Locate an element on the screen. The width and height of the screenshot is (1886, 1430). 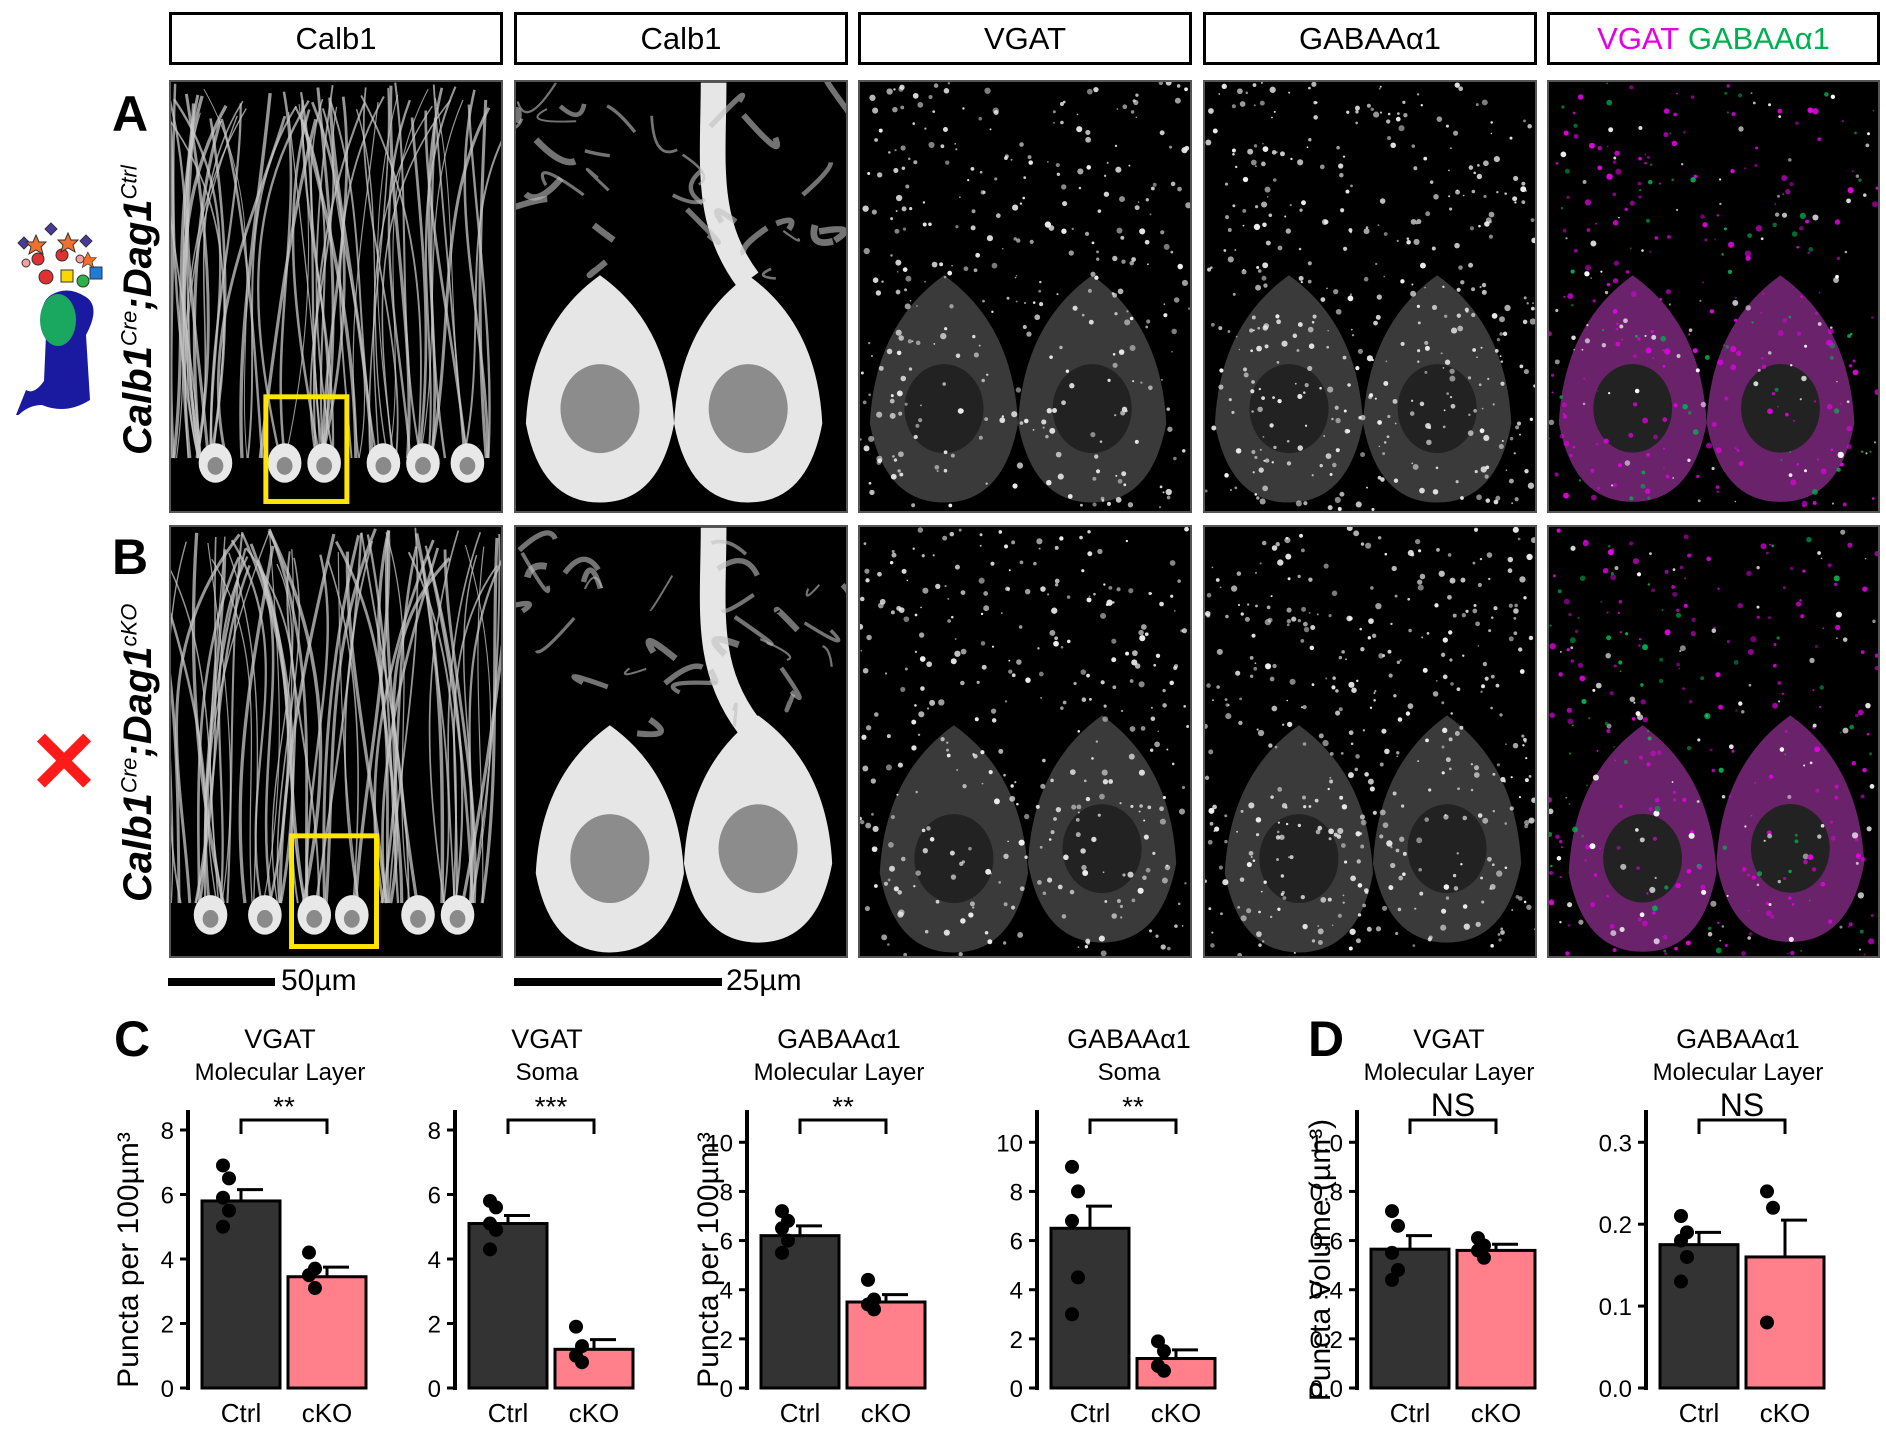
chart-ytick-label: 0.2 is located at coordinates (1615, 1225).